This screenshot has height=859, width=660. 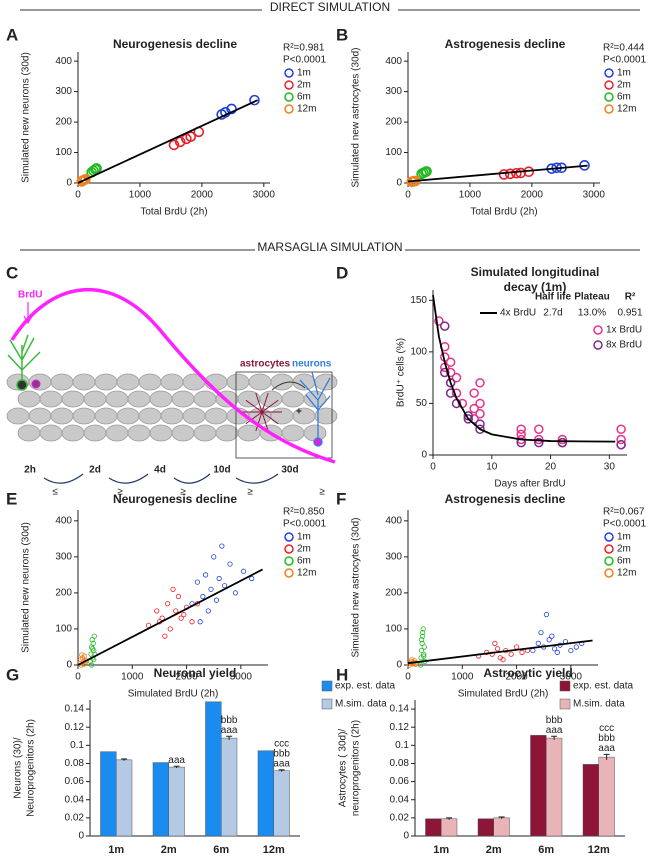 What do you see at coordinates (63, 520) in the screenshot?
I see `y-tick-label: 400` at bounding box center [63, 520].